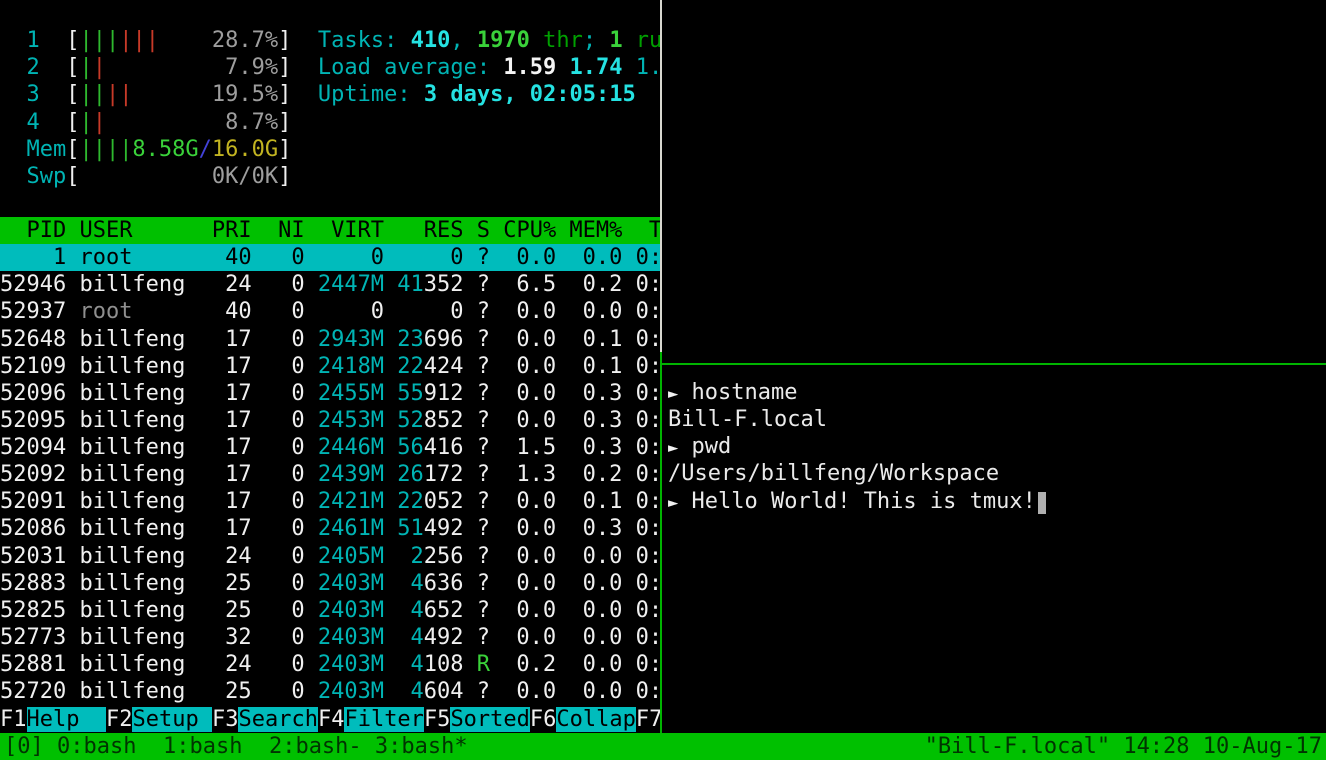 Image resolution: width=1326 pixels, height=760 pixels. Describe the element at coordinates (330, 637) in the screenshot. I see `process-row: 52773 billfeng 32 0 2403M 4492? 0.0 0.0 0:` at that location.